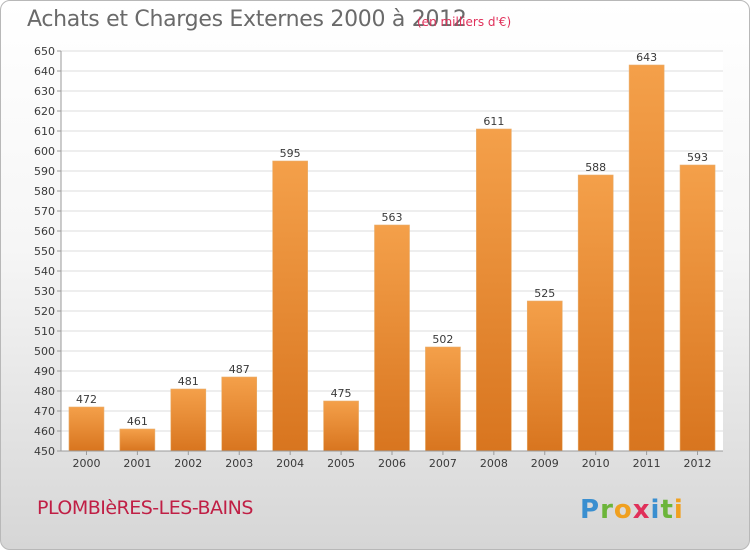 This screenshot has width=750, height=550. What do you see at coordinates (545, 463) in the screenshot?
I see `x-tick-label: 2009` at bounding box center [545, 463].